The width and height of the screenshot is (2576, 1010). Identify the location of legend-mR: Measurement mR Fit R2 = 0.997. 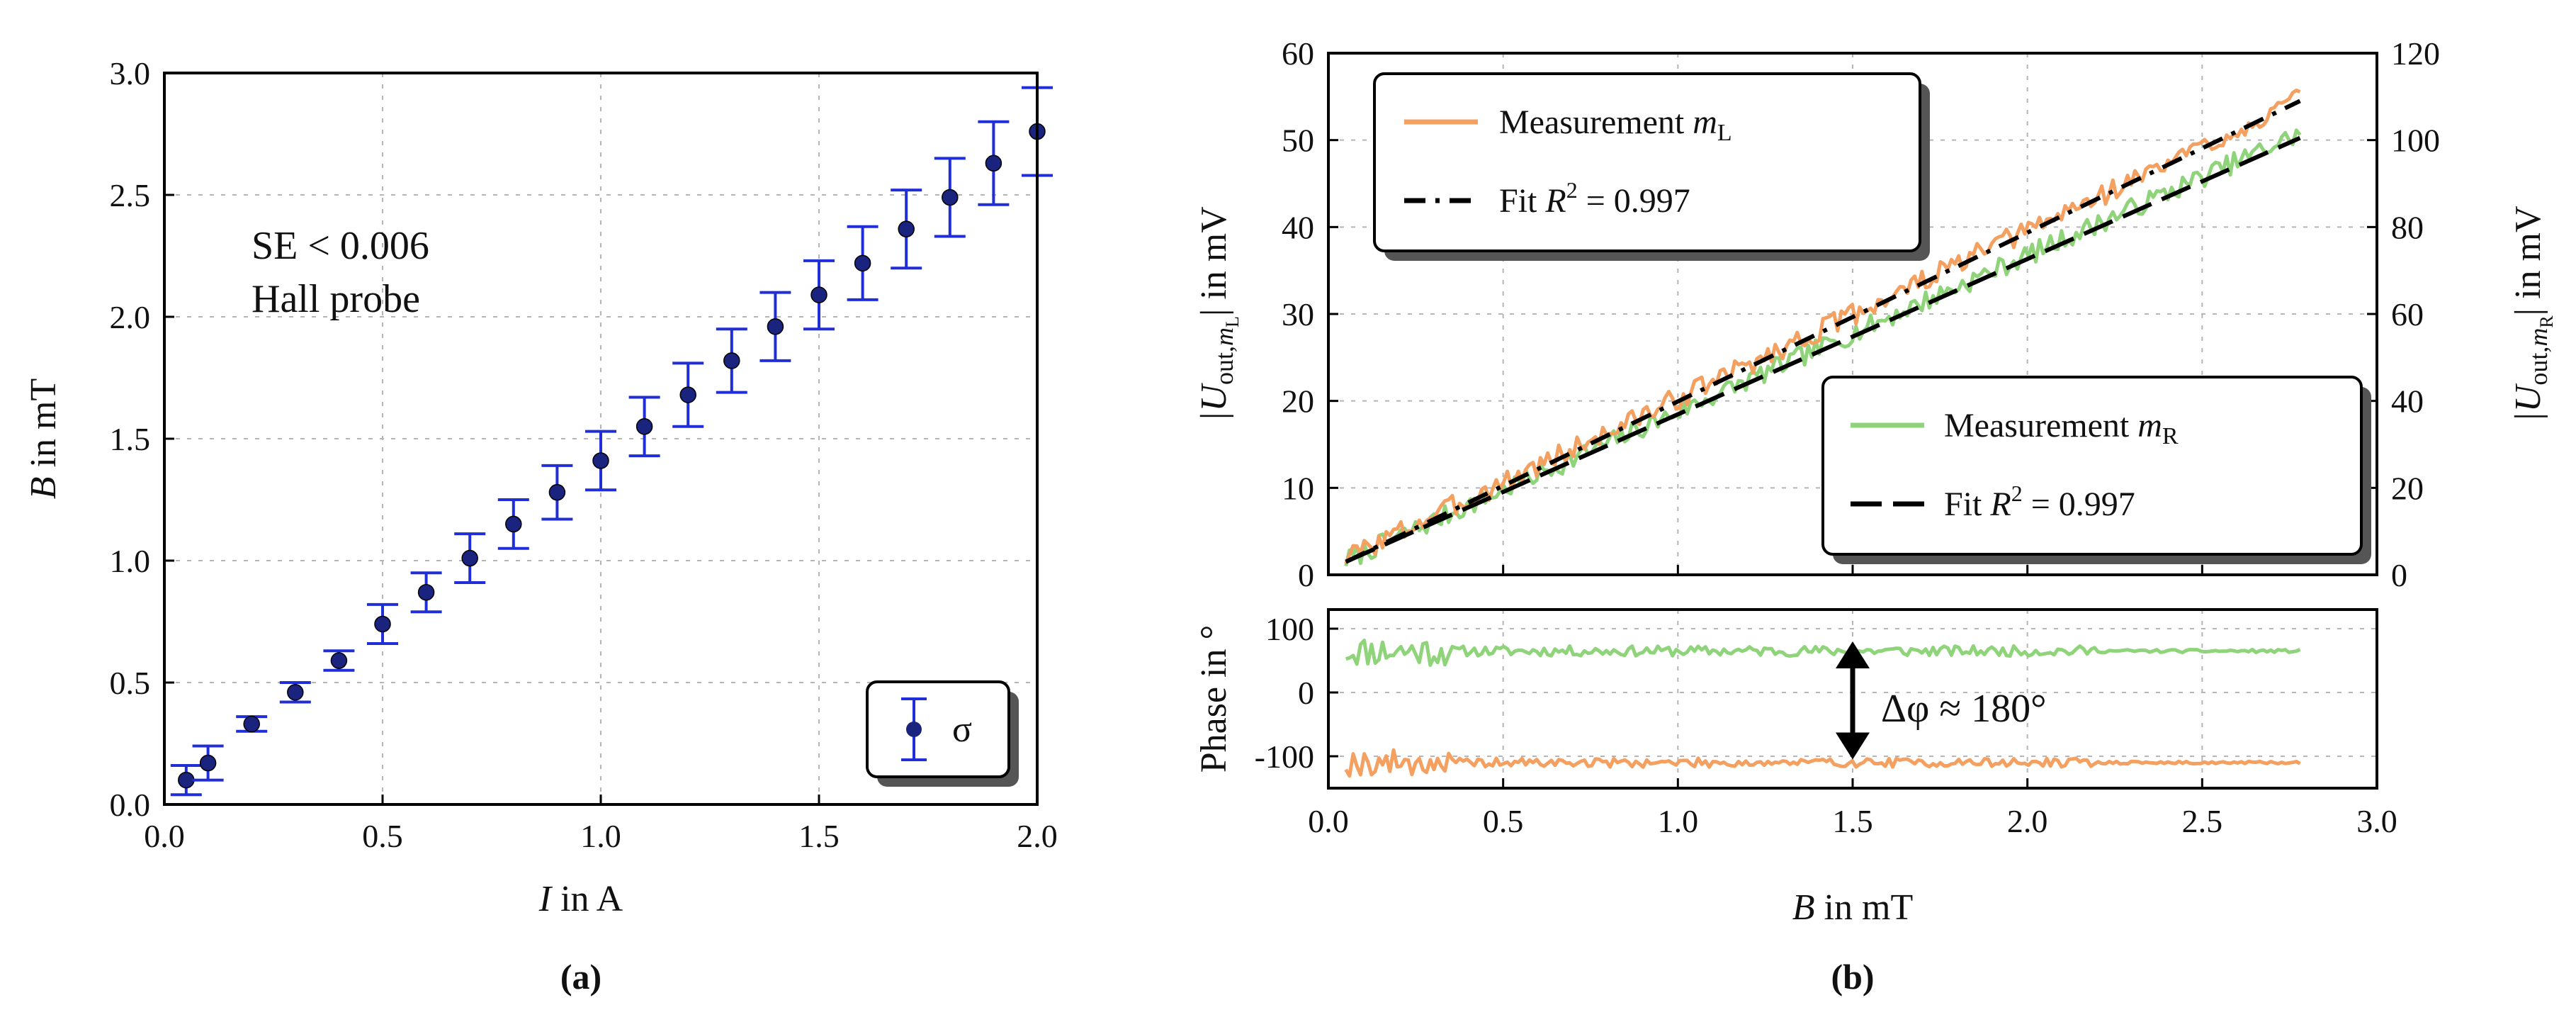
(2096, 470).